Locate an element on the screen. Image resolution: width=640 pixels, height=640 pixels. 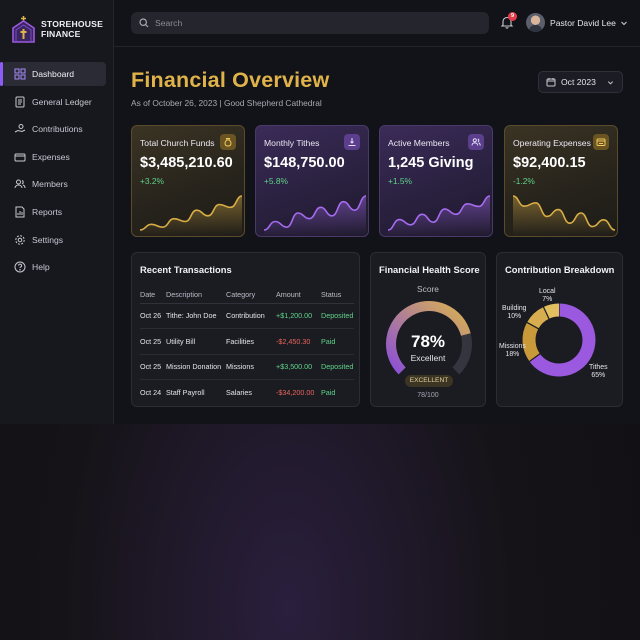
sidebar-item-reports: Reports is located at coordinates (54, 212).